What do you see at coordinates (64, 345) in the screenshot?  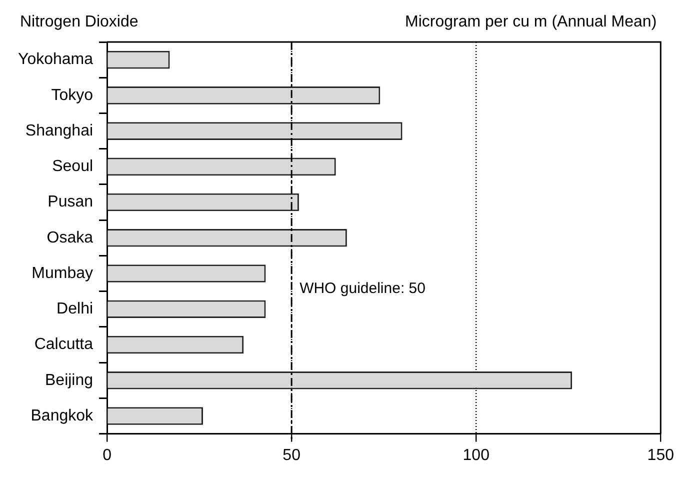 I see `y-tick-label: Calcutta` at bounding box center [64, 345].